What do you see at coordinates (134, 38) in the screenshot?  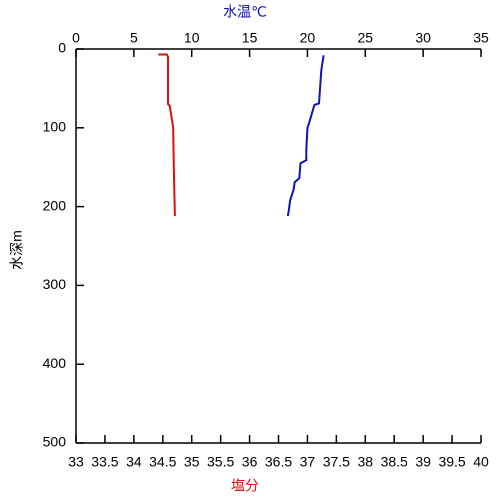 I see `x2-tick-label: 5` at bounding box center [134, 38].